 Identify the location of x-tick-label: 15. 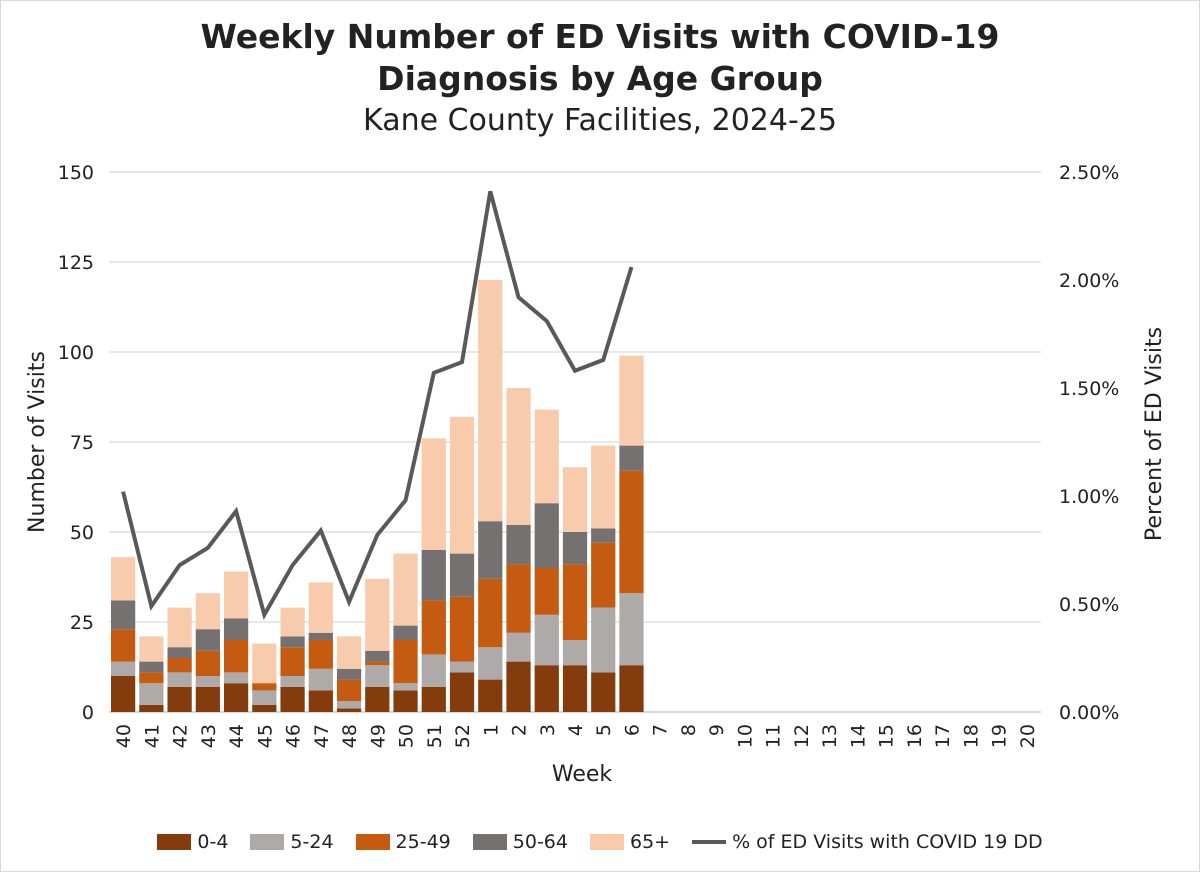
(887, 736).